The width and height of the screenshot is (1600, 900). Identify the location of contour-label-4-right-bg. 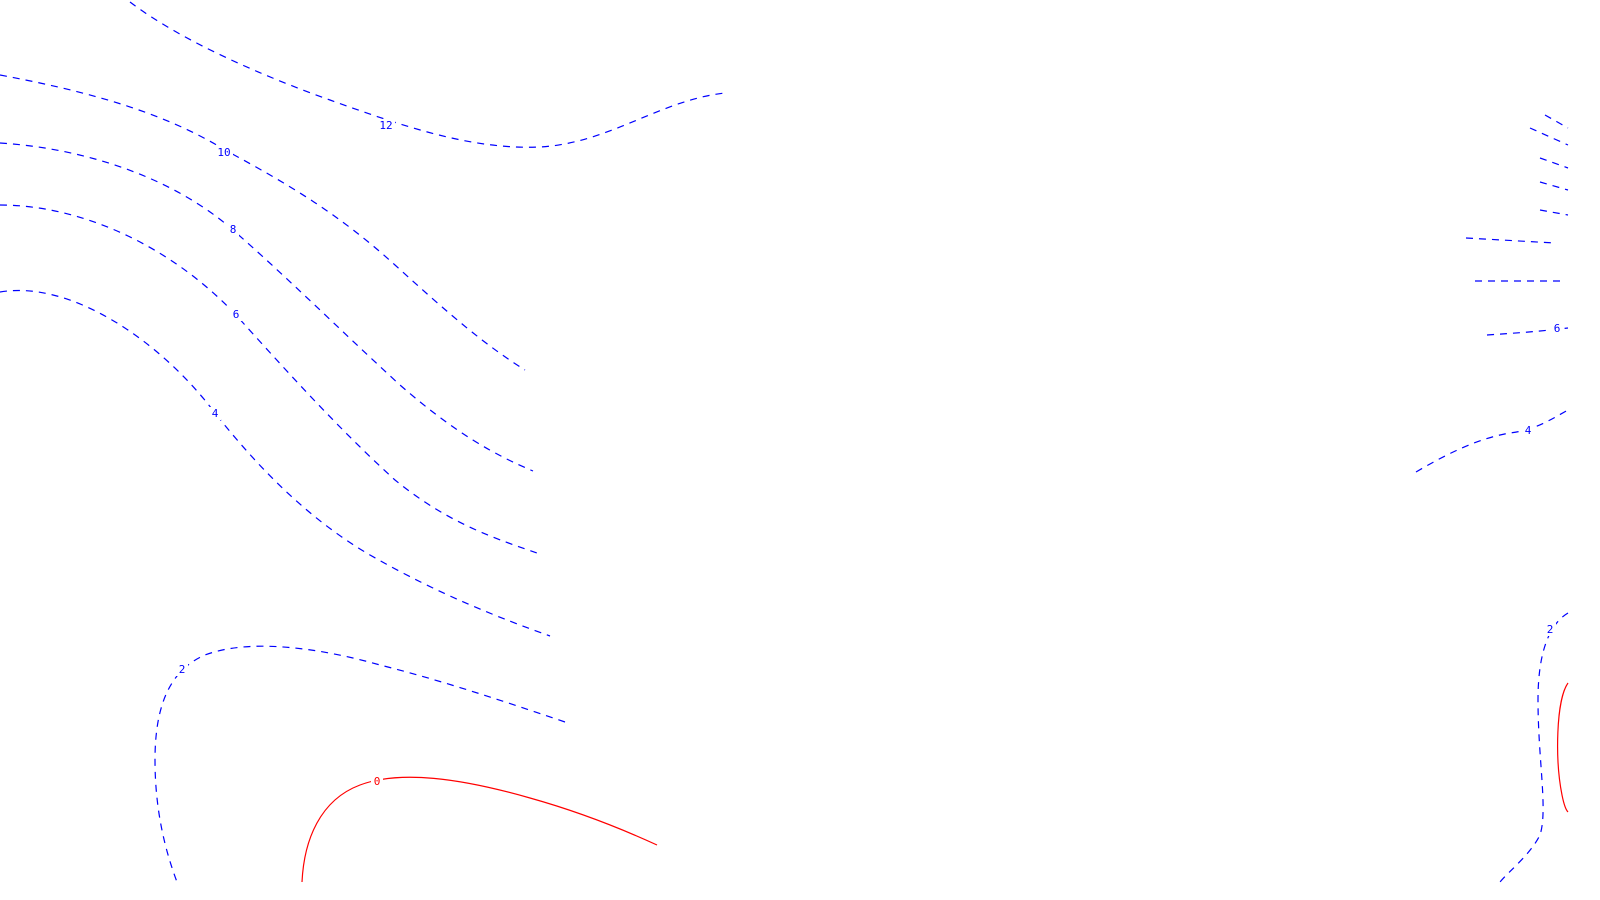
(1528, 430).